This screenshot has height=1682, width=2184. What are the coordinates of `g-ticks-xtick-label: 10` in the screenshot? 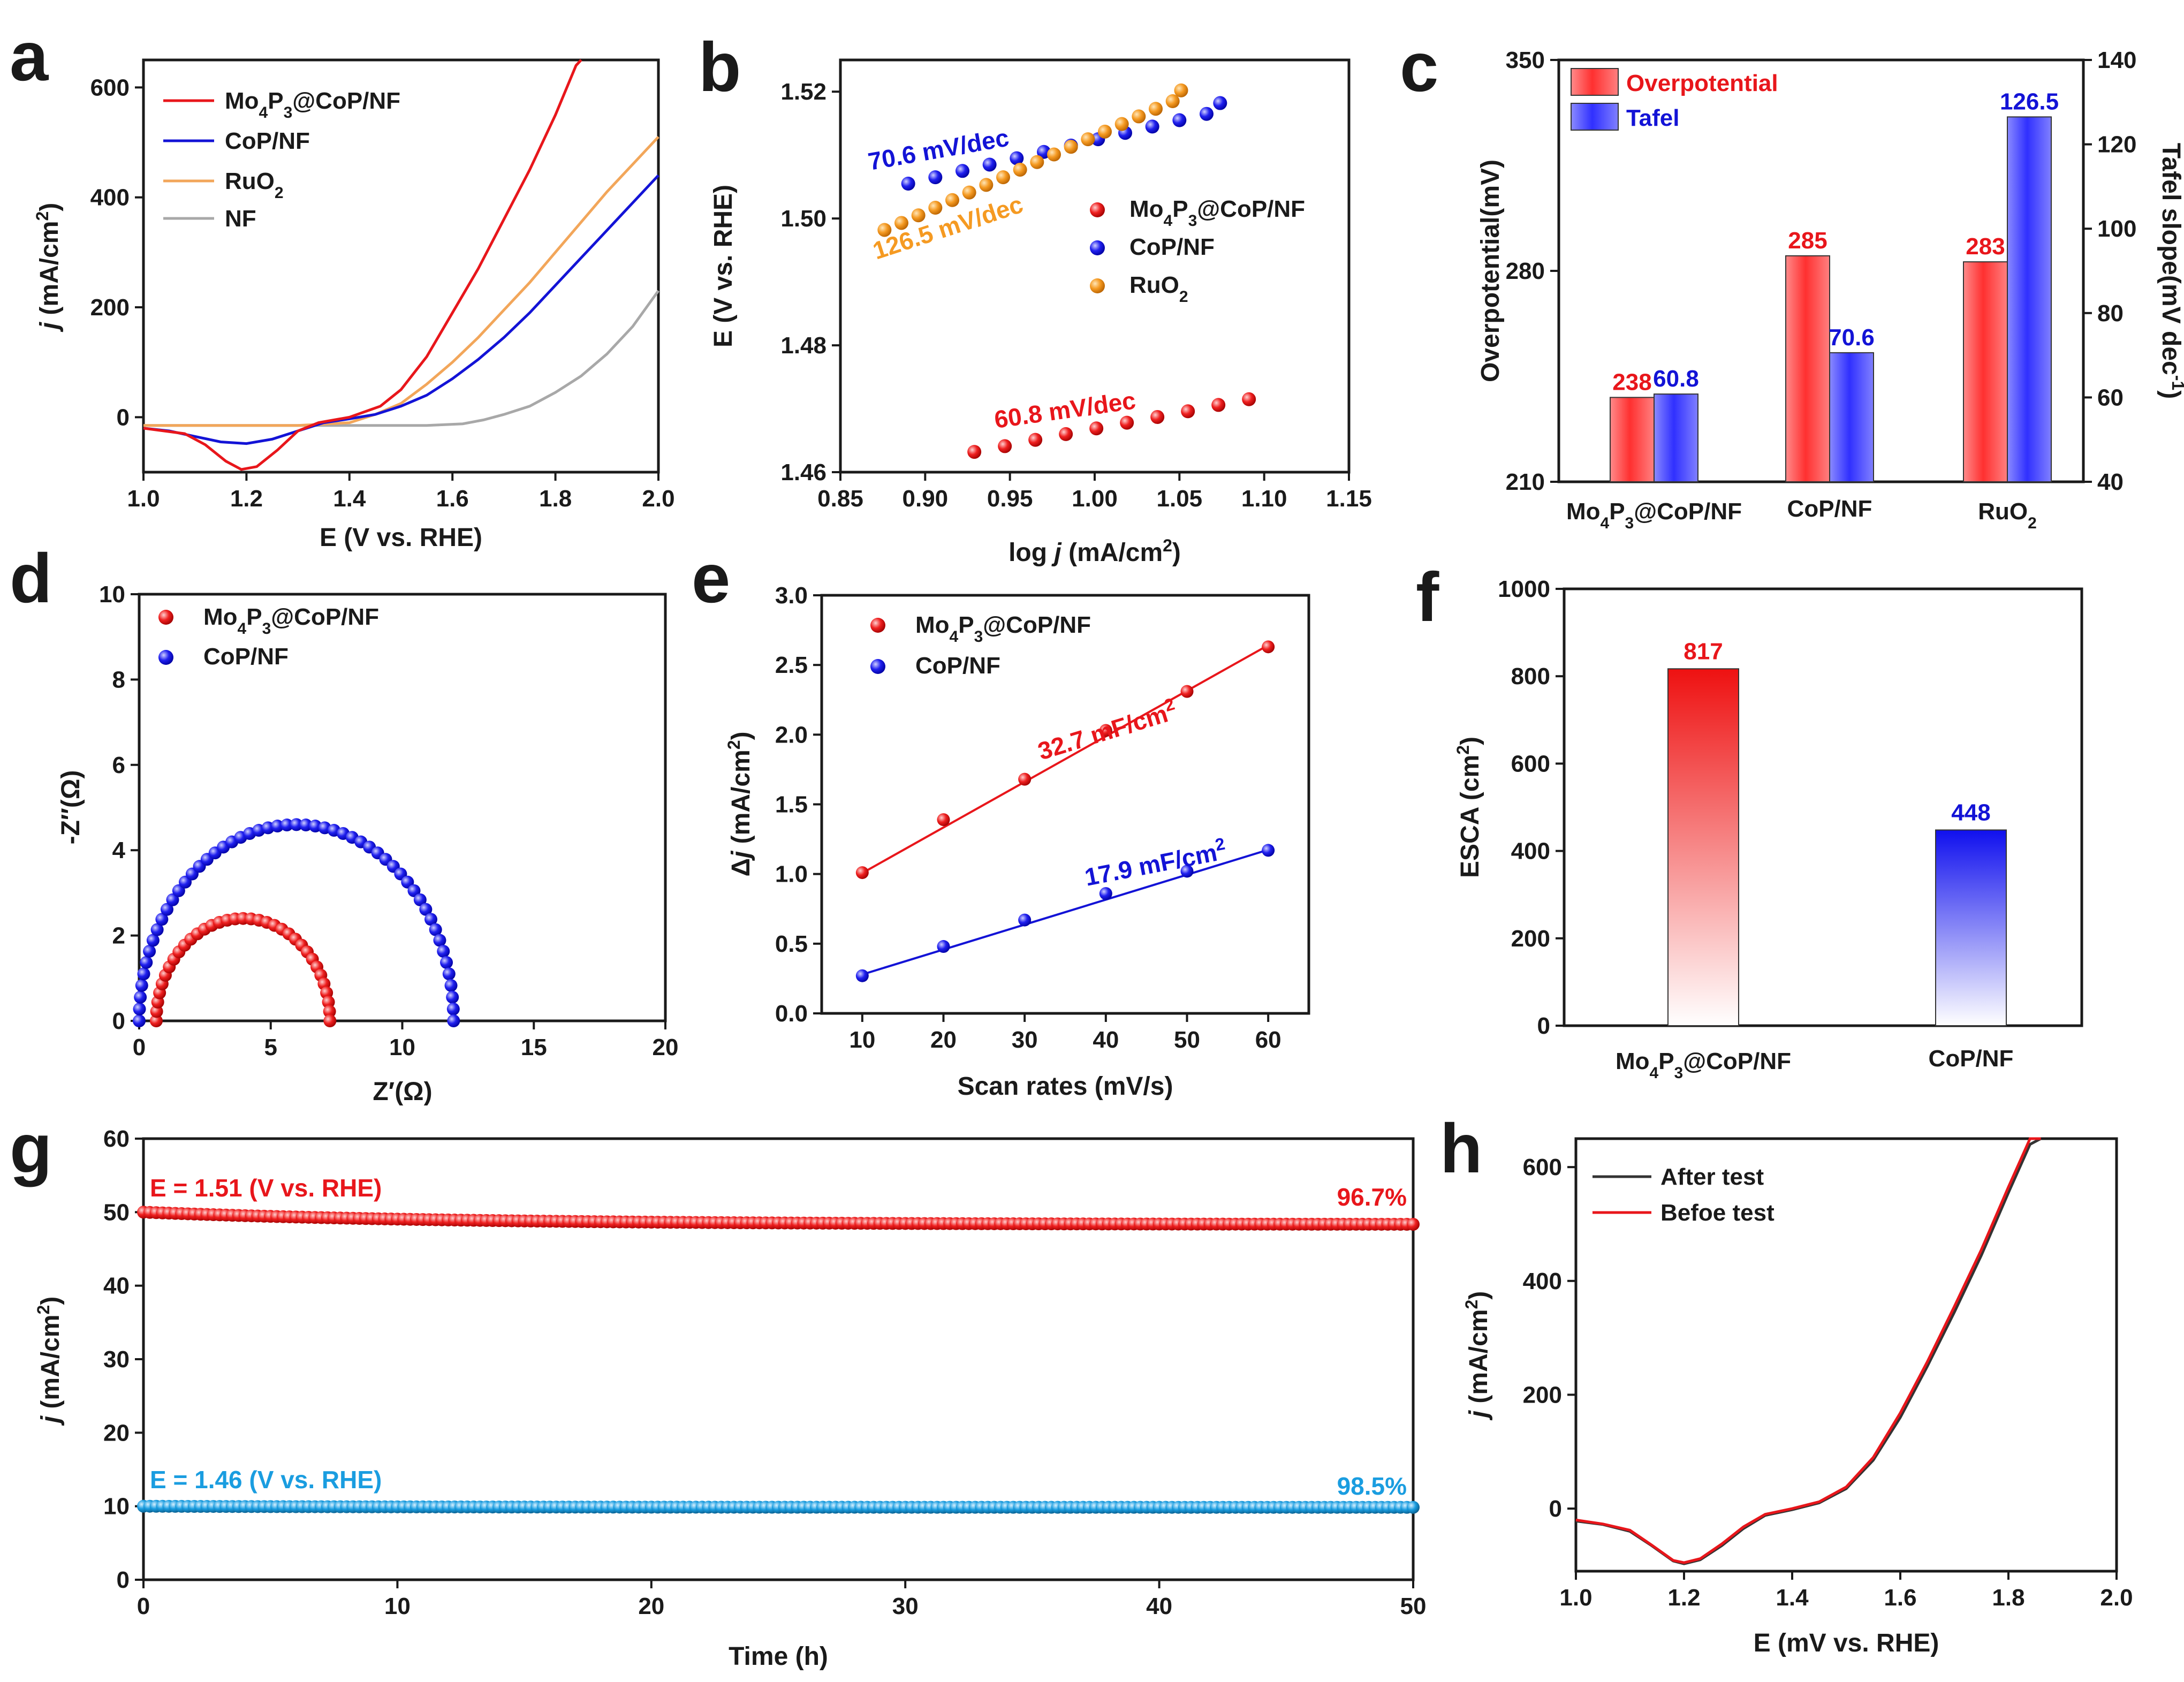 It's located at (397, 1606).